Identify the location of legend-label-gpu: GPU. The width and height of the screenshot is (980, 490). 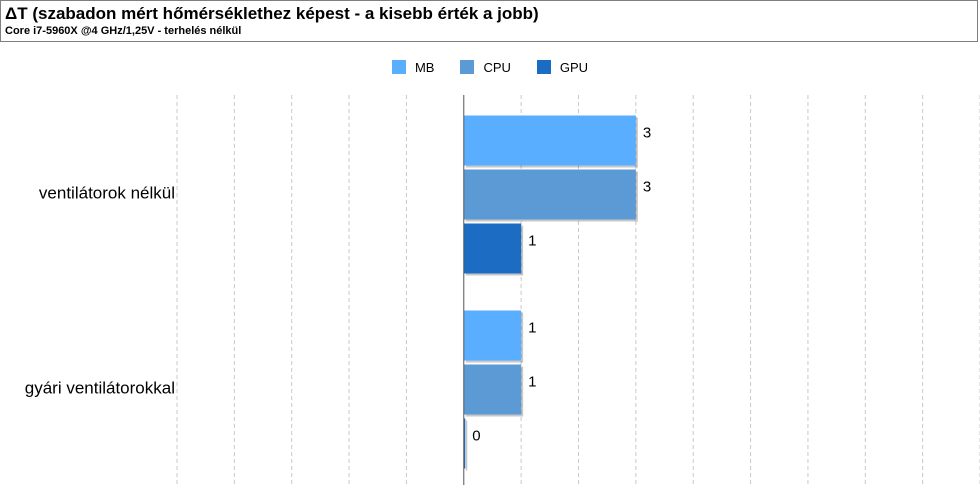
(574, 67).